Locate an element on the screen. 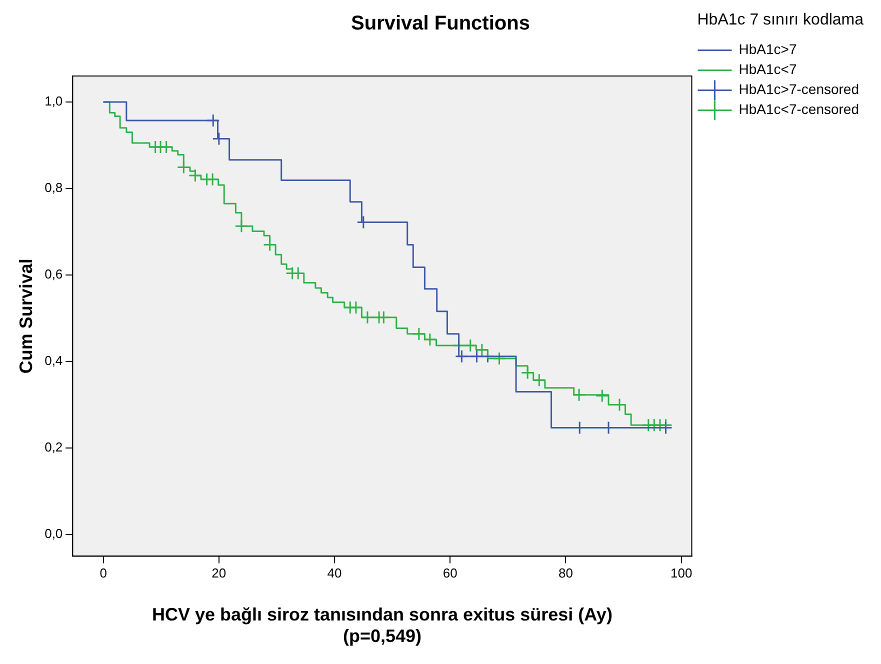 The width and height of the screenshot is (881, 664). legend-label: HbA1c<7-censored is located at coordinates (799, 109).